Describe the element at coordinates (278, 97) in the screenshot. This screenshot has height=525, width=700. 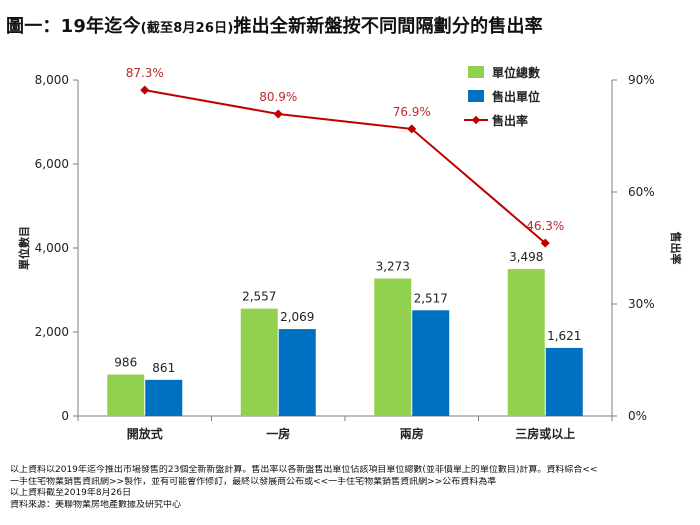
I see `sell-rate-label: 80.9%` at that location.